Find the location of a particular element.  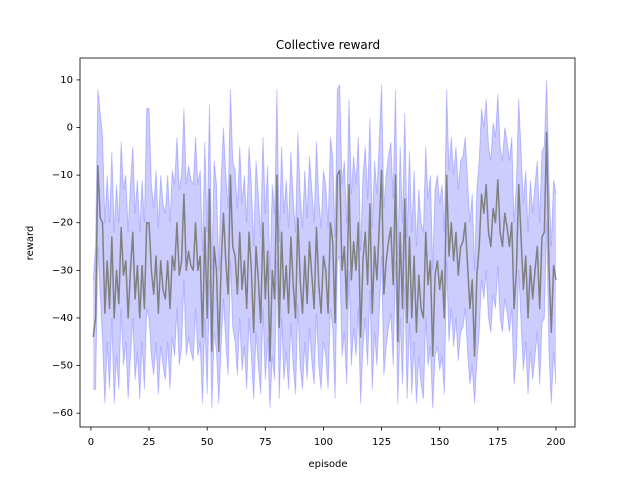

y-tick-label: −30 is located at coordinates (62, 270).